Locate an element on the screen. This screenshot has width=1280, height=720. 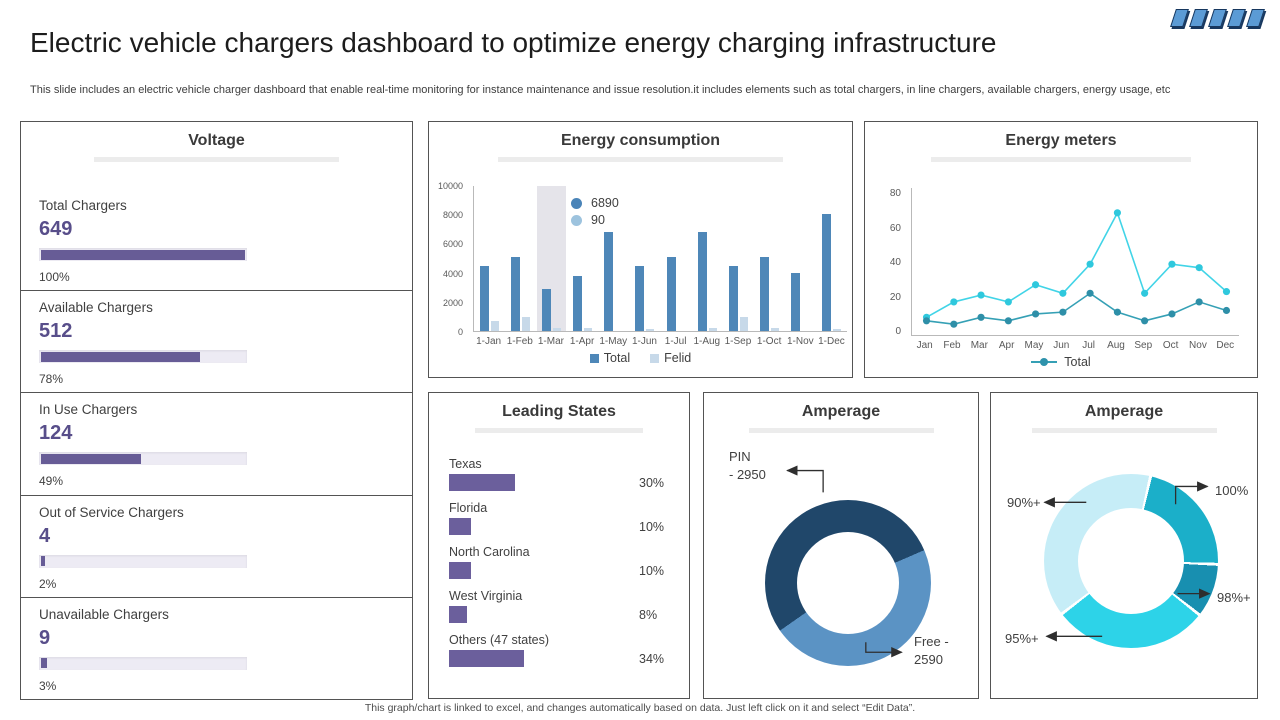
callout-label: 6890 is located at coordinates (605, 203).